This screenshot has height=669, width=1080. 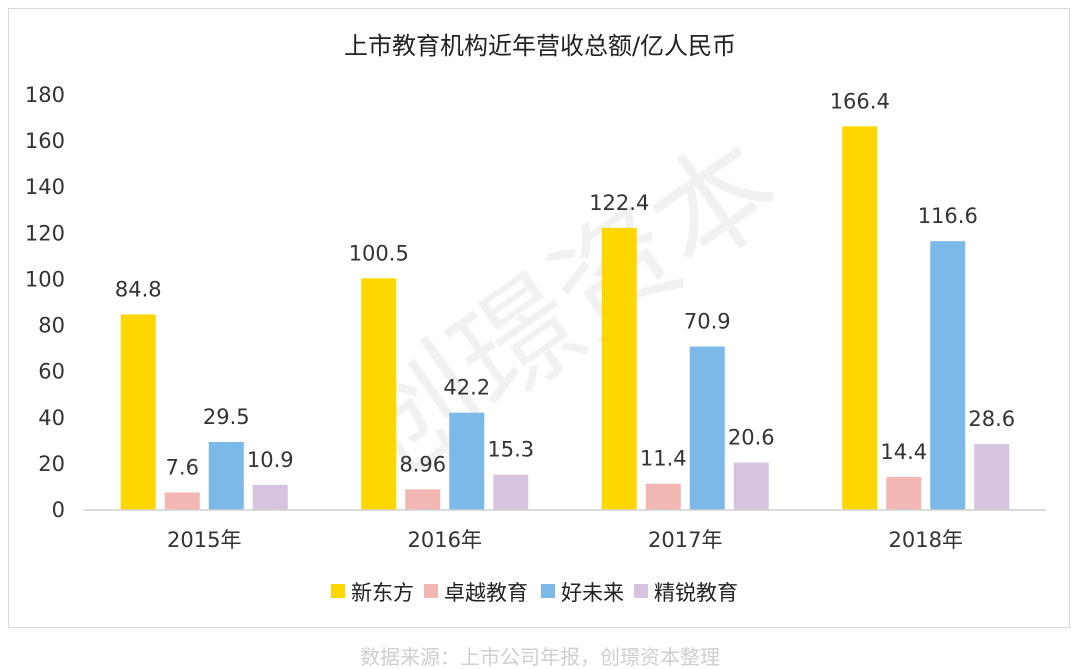 I want to click on data-label: 7.6, so click(x=182, y=467).